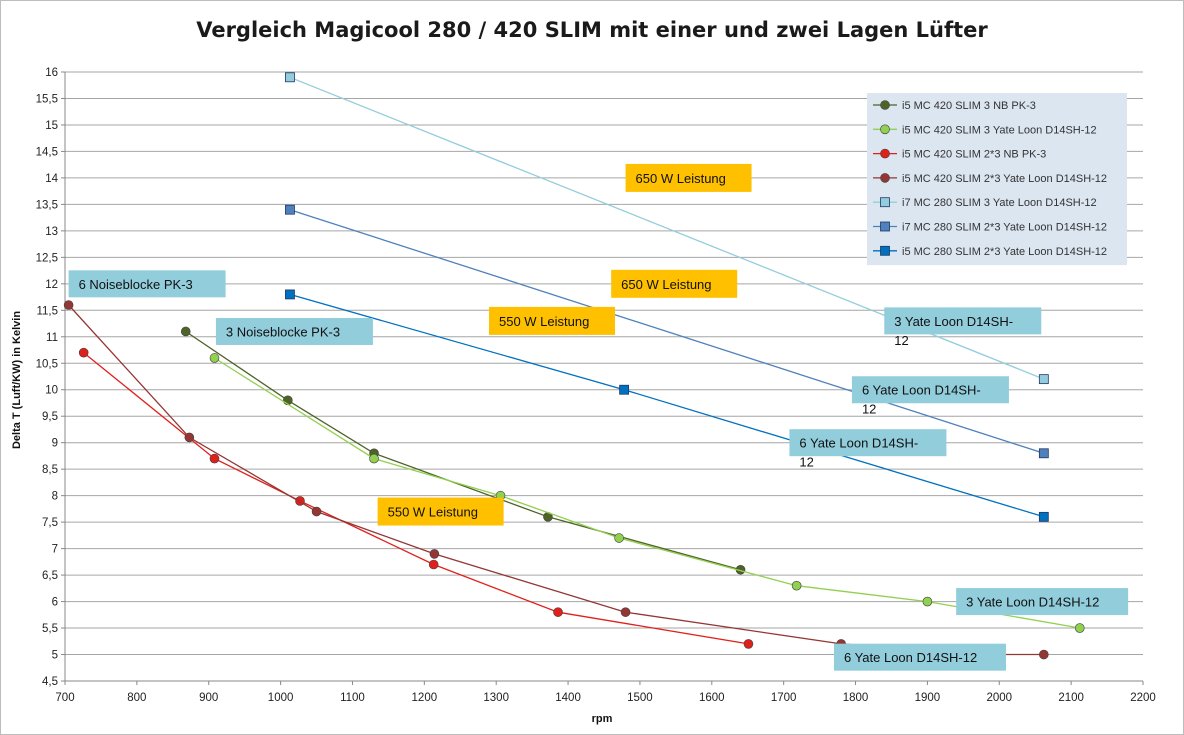  Describe the element at coordinates (640, 698) in the screenshot. I see `x-tick-label: 1500` at that location.